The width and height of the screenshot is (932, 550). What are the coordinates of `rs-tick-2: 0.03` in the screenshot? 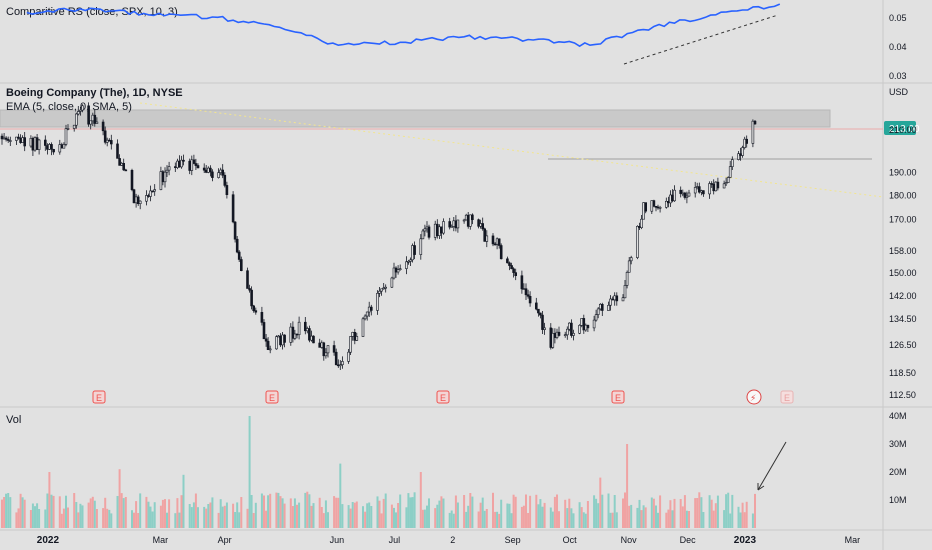 It's located at (898, 76).